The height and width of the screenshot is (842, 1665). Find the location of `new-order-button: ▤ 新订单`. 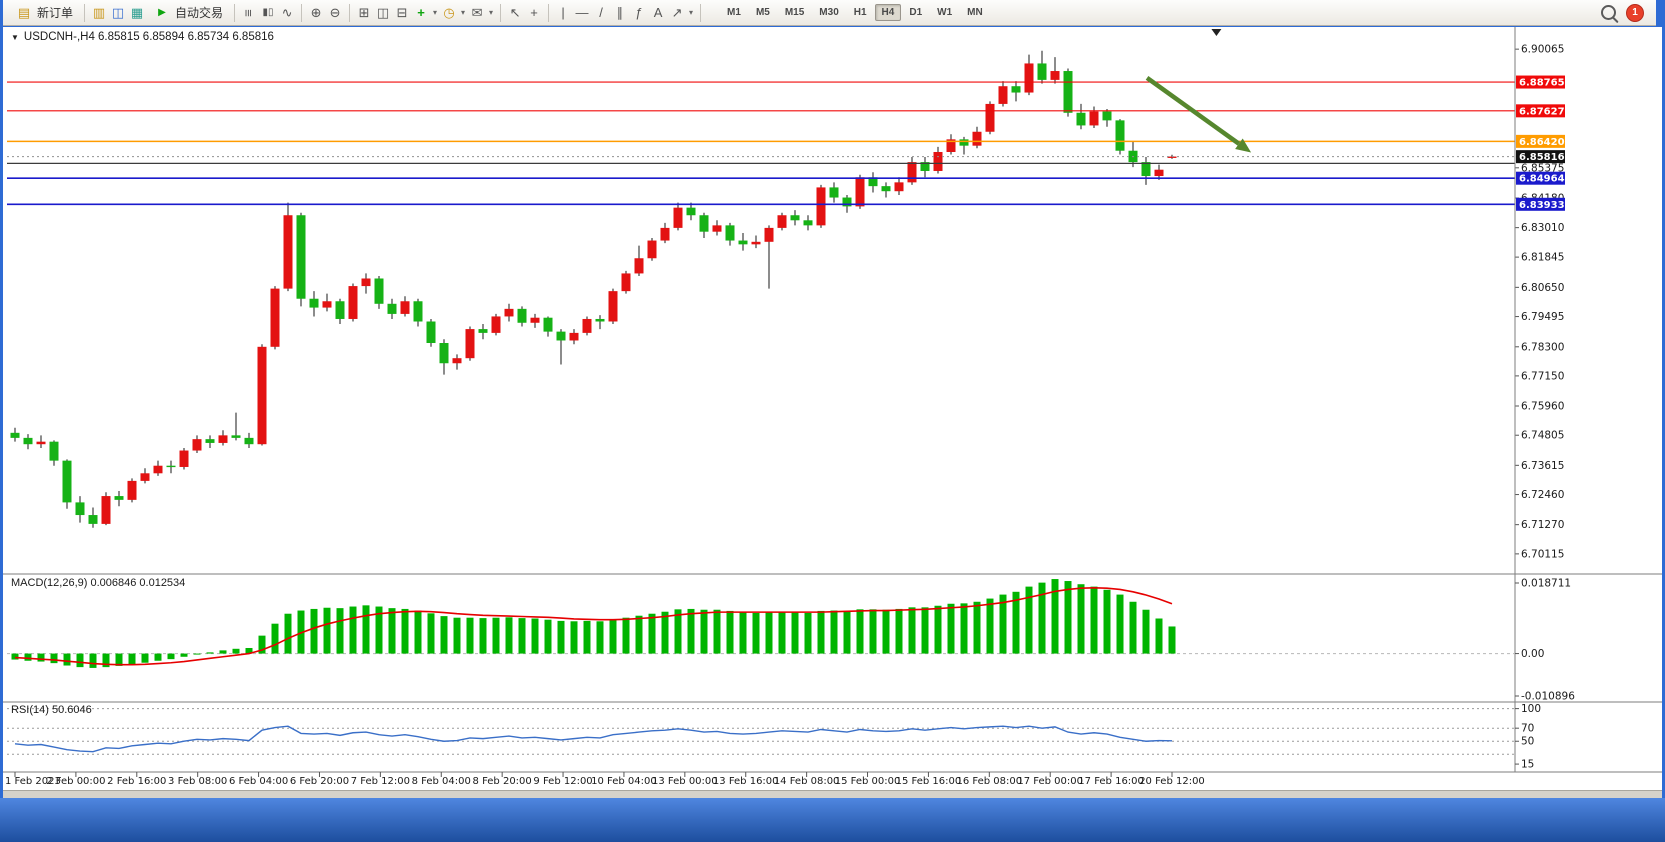

new-order-button: ▤ 新订单 is located at coordinates (44, 13).